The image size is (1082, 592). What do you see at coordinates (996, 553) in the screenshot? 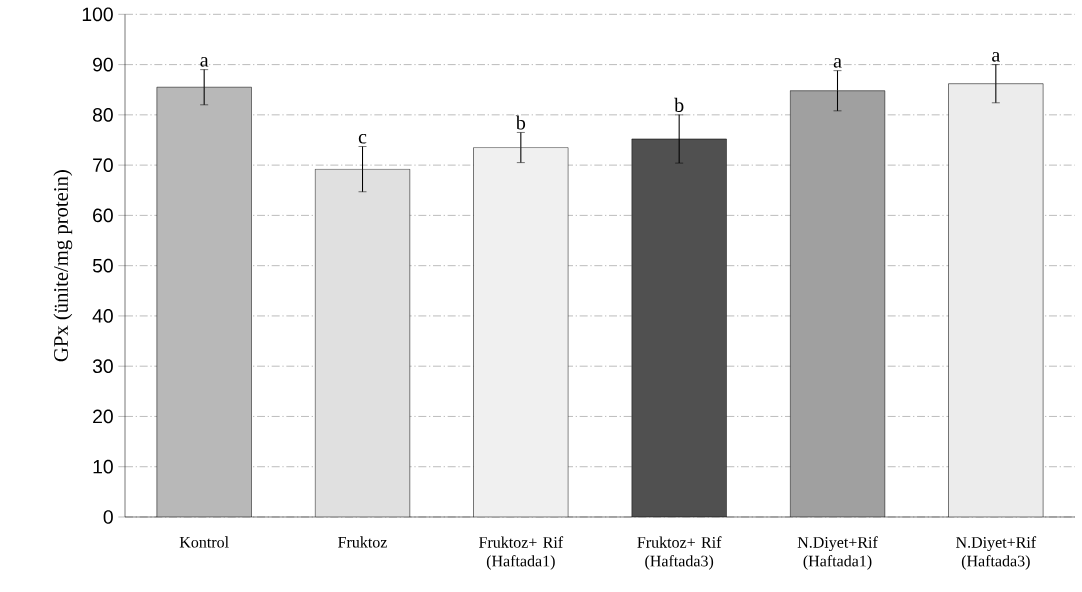
I see `x-tick-label: N.Diyet+Rif (Haftada3)` at bounding box center [996, 553].